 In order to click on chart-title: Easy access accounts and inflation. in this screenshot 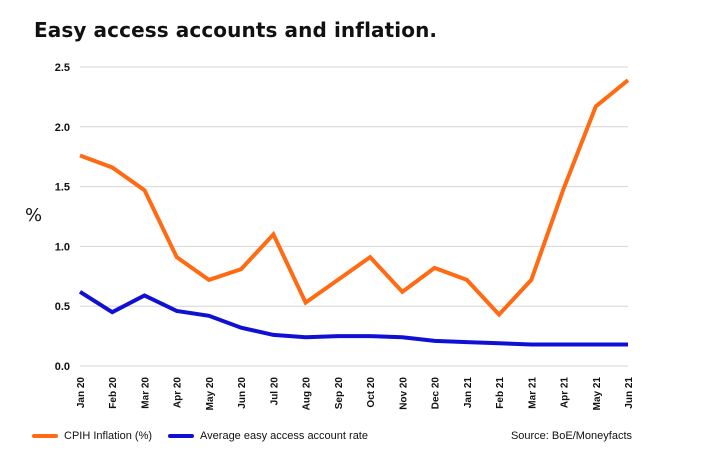, I will do `click(236, 30)`.